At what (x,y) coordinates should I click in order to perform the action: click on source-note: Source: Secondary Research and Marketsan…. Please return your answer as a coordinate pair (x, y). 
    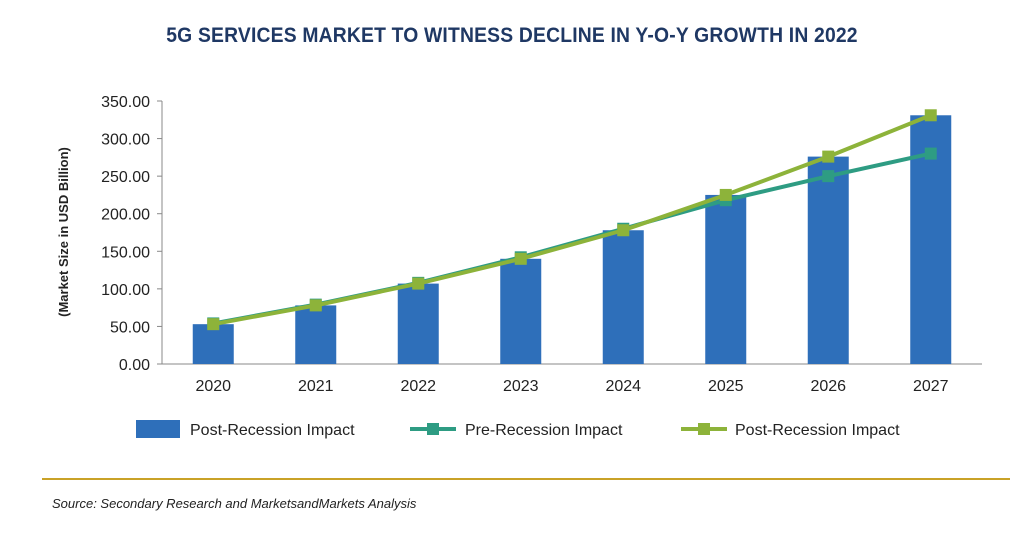
    Looking at the image, I should click on (234, 503).